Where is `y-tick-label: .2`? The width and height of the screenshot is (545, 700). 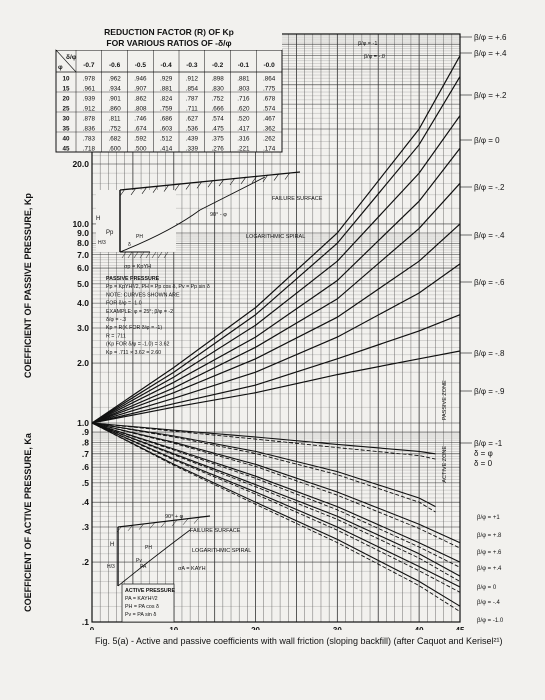 y-tick-label: .2 is located at coordinates (85, 562).